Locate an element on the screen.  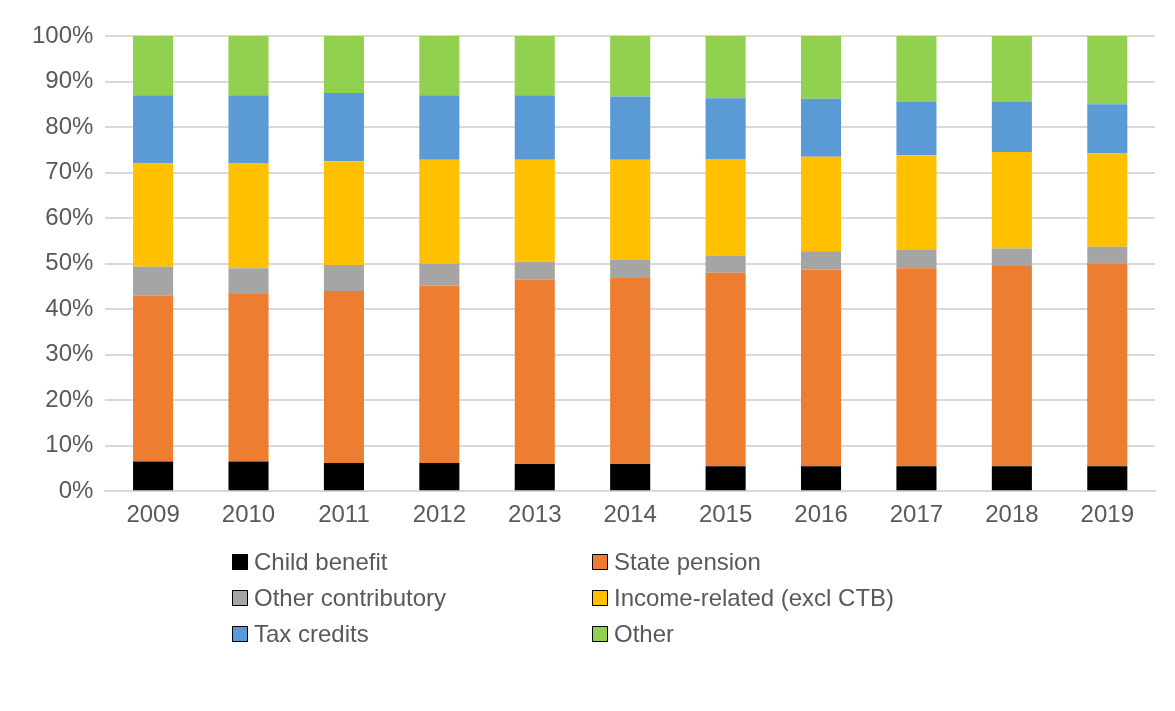
x-tick-label: 2015 is located at coordinates (725, 514).